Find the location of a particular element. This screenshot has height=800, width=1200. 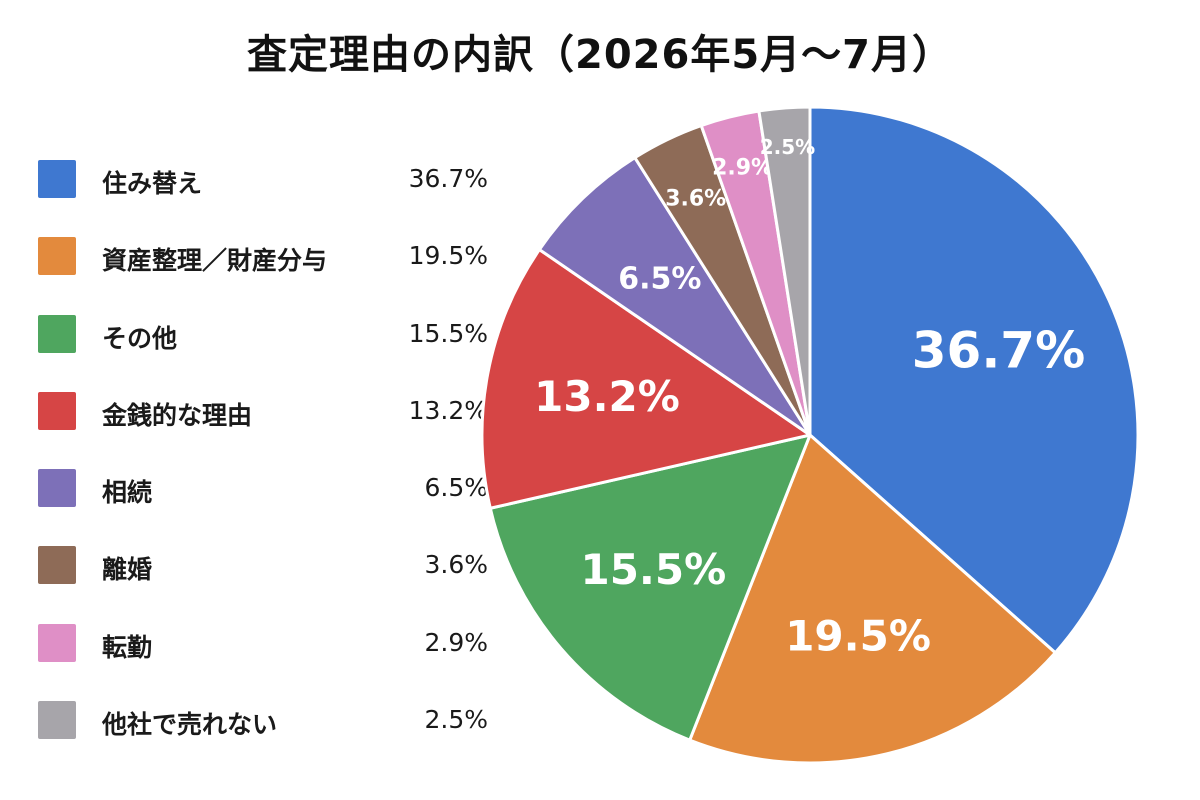

slice-label: 3.6% is located at coordinates (695, 198).